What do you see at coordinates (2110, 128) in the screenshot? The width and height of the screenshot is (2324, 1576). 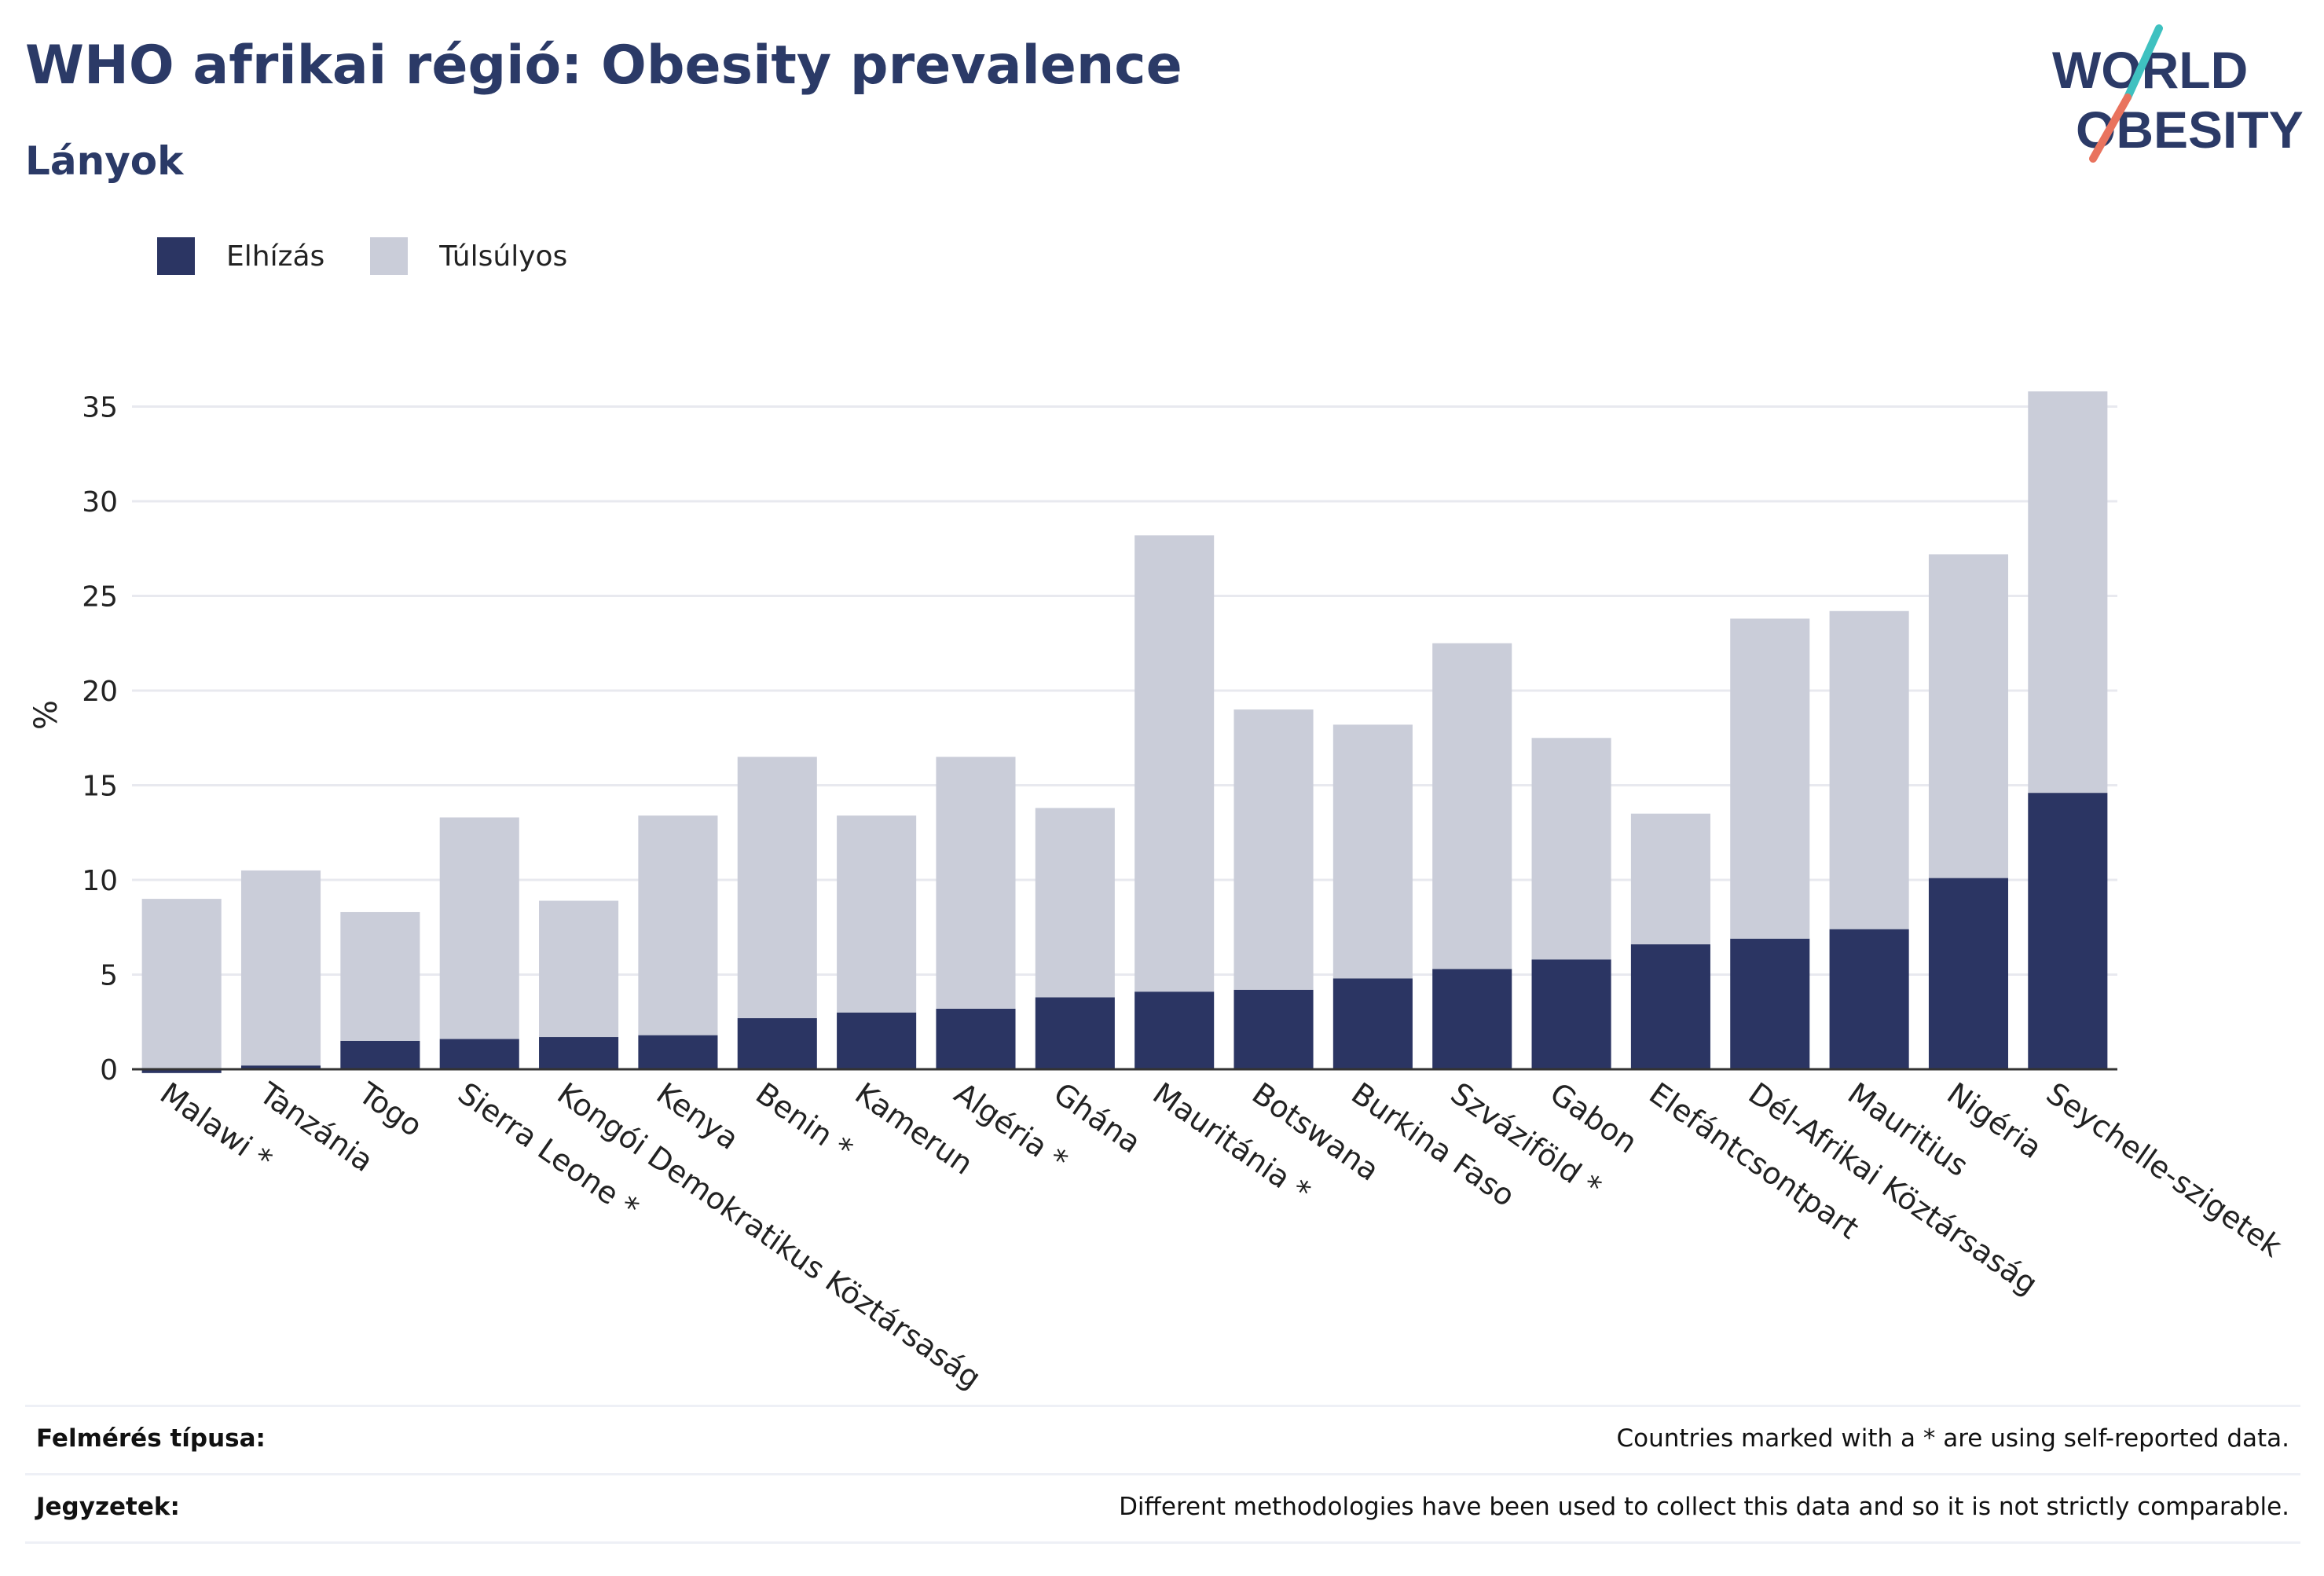 I see `logo-slash-coral` at bounding box center [2110, 128].